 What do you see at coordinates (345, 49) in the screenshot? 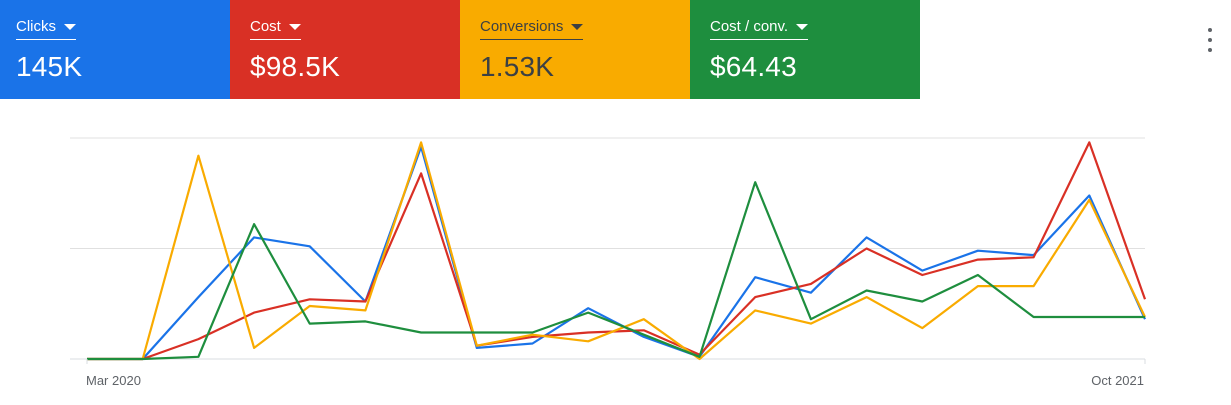
I see `tile-cost: Cost $98.5K` at bounding box center [345, 49].